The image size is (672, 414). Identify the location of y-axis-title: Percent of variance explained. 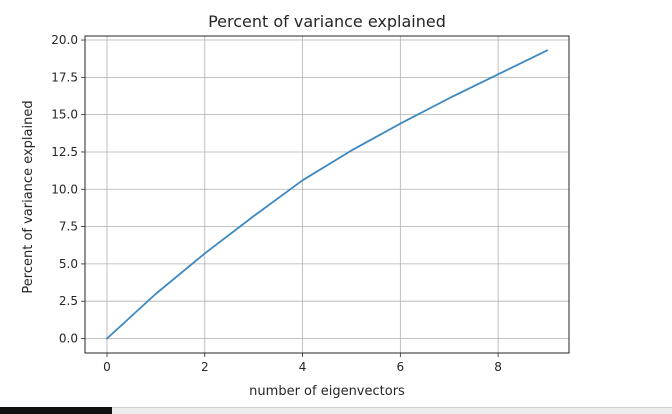
(28, 196).